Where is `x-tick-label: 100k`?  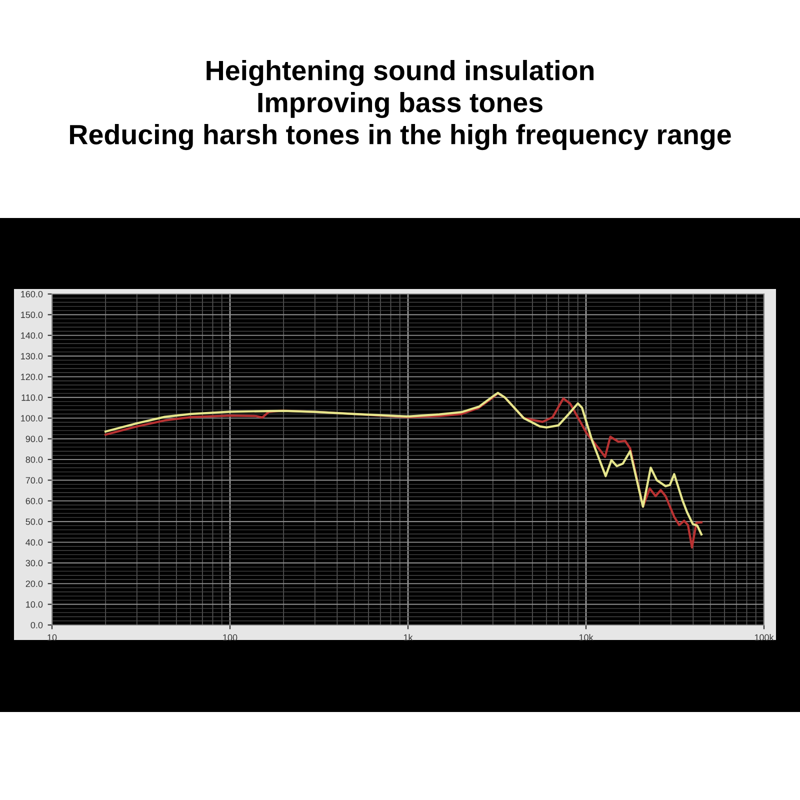 x-tick-label: 100k is located at coordinates (764, 637).